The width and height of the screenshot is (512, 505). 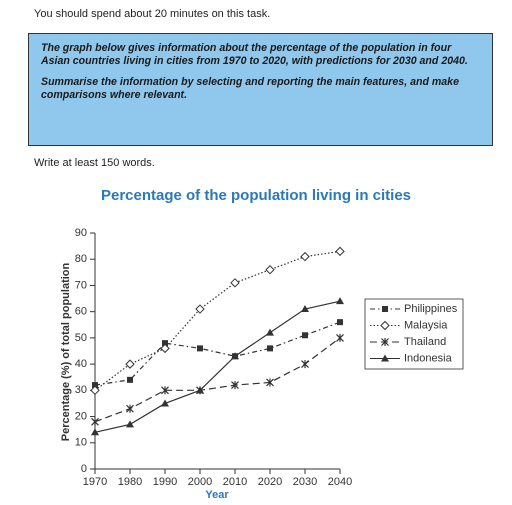 I want to click on x-tick-label: 1980, so click(x=130, y=482).